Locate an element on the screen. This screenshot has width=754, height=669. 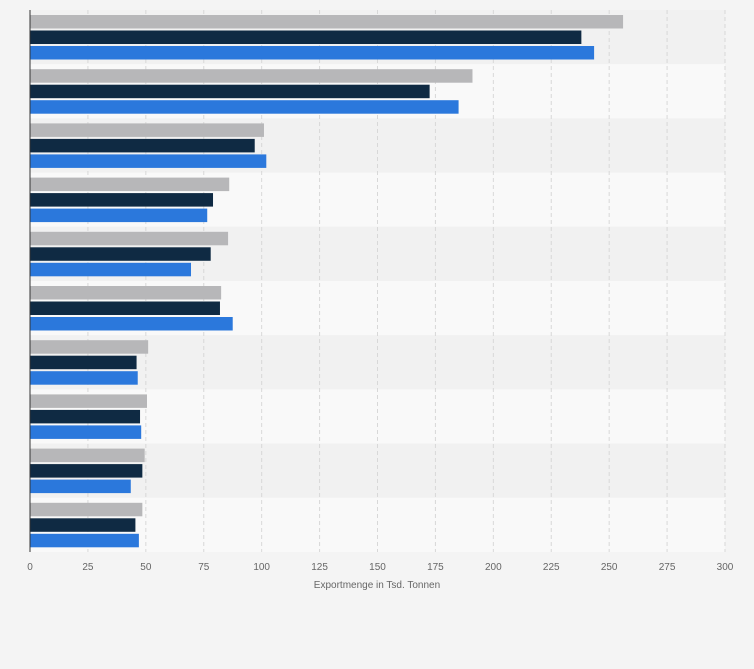
x-tick-label: 75 is located at coordinates (204, 567).